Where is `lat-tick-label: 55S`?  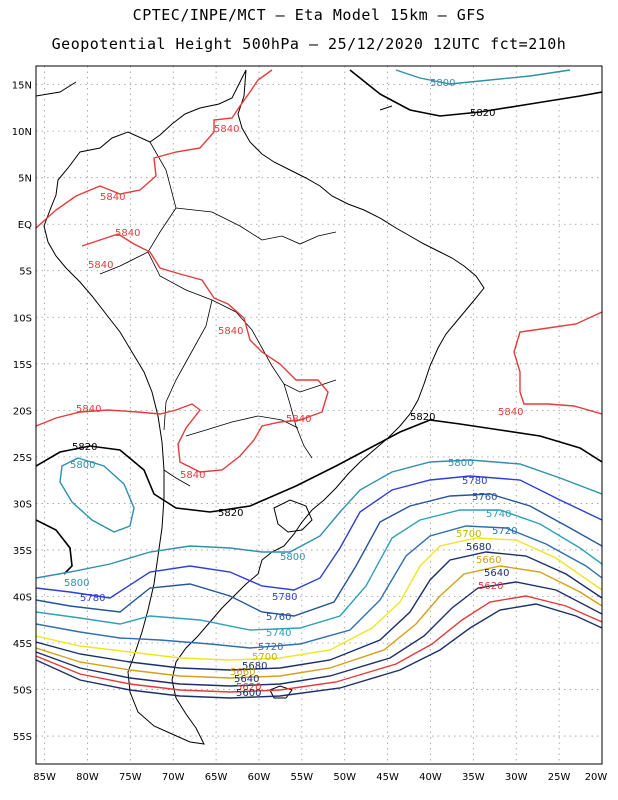 lat-tick-label: 55S is located at coordinates (22, 737).